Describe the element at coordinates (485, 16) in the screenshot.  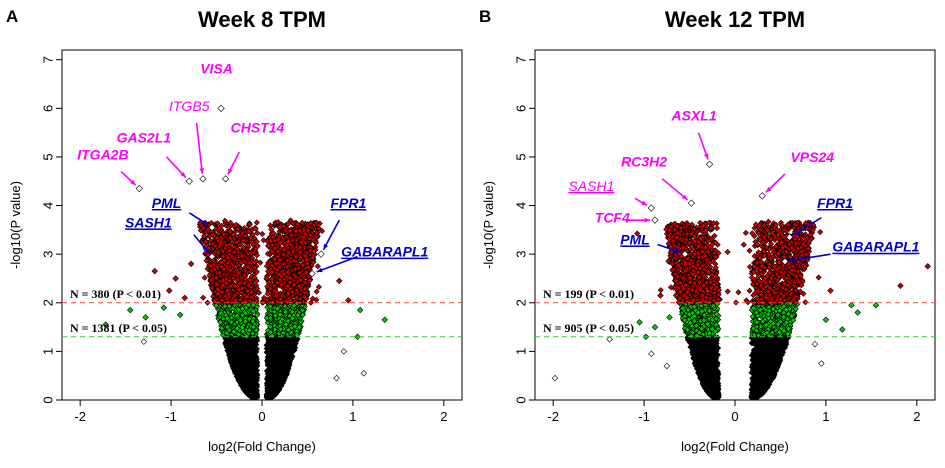
I see `panel-letter: B` at that location.